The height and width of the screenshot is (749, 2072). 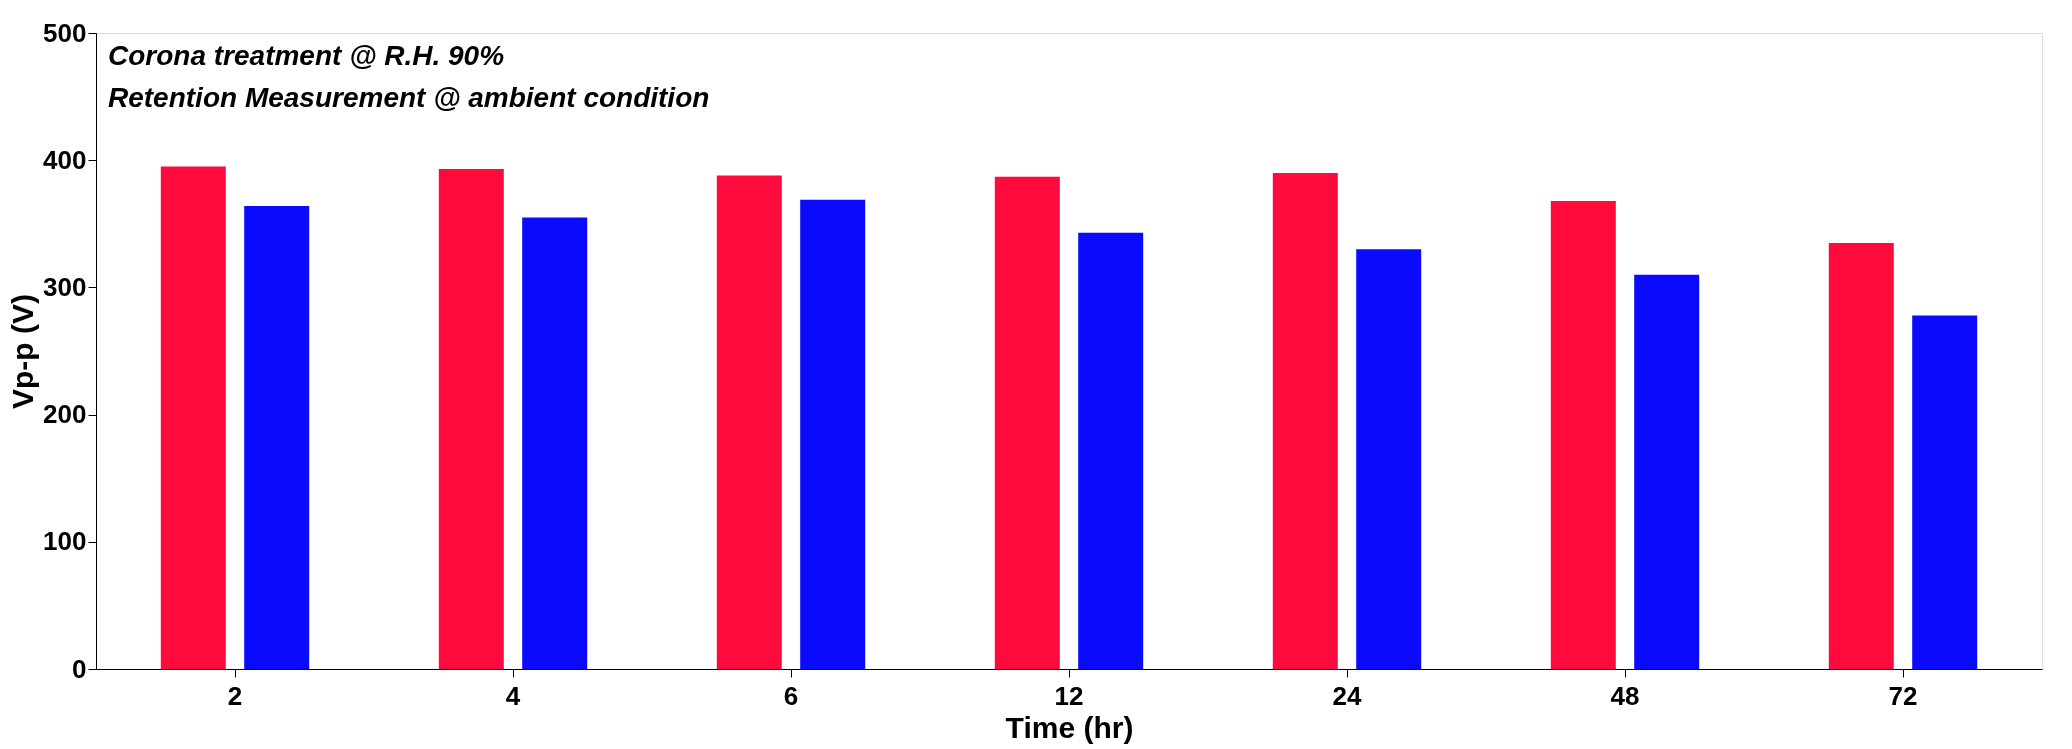 What do you see at coordinates (65, 32) in the screenshot?
I see `y-tick-label: 500` at bounding box center [65, 32].